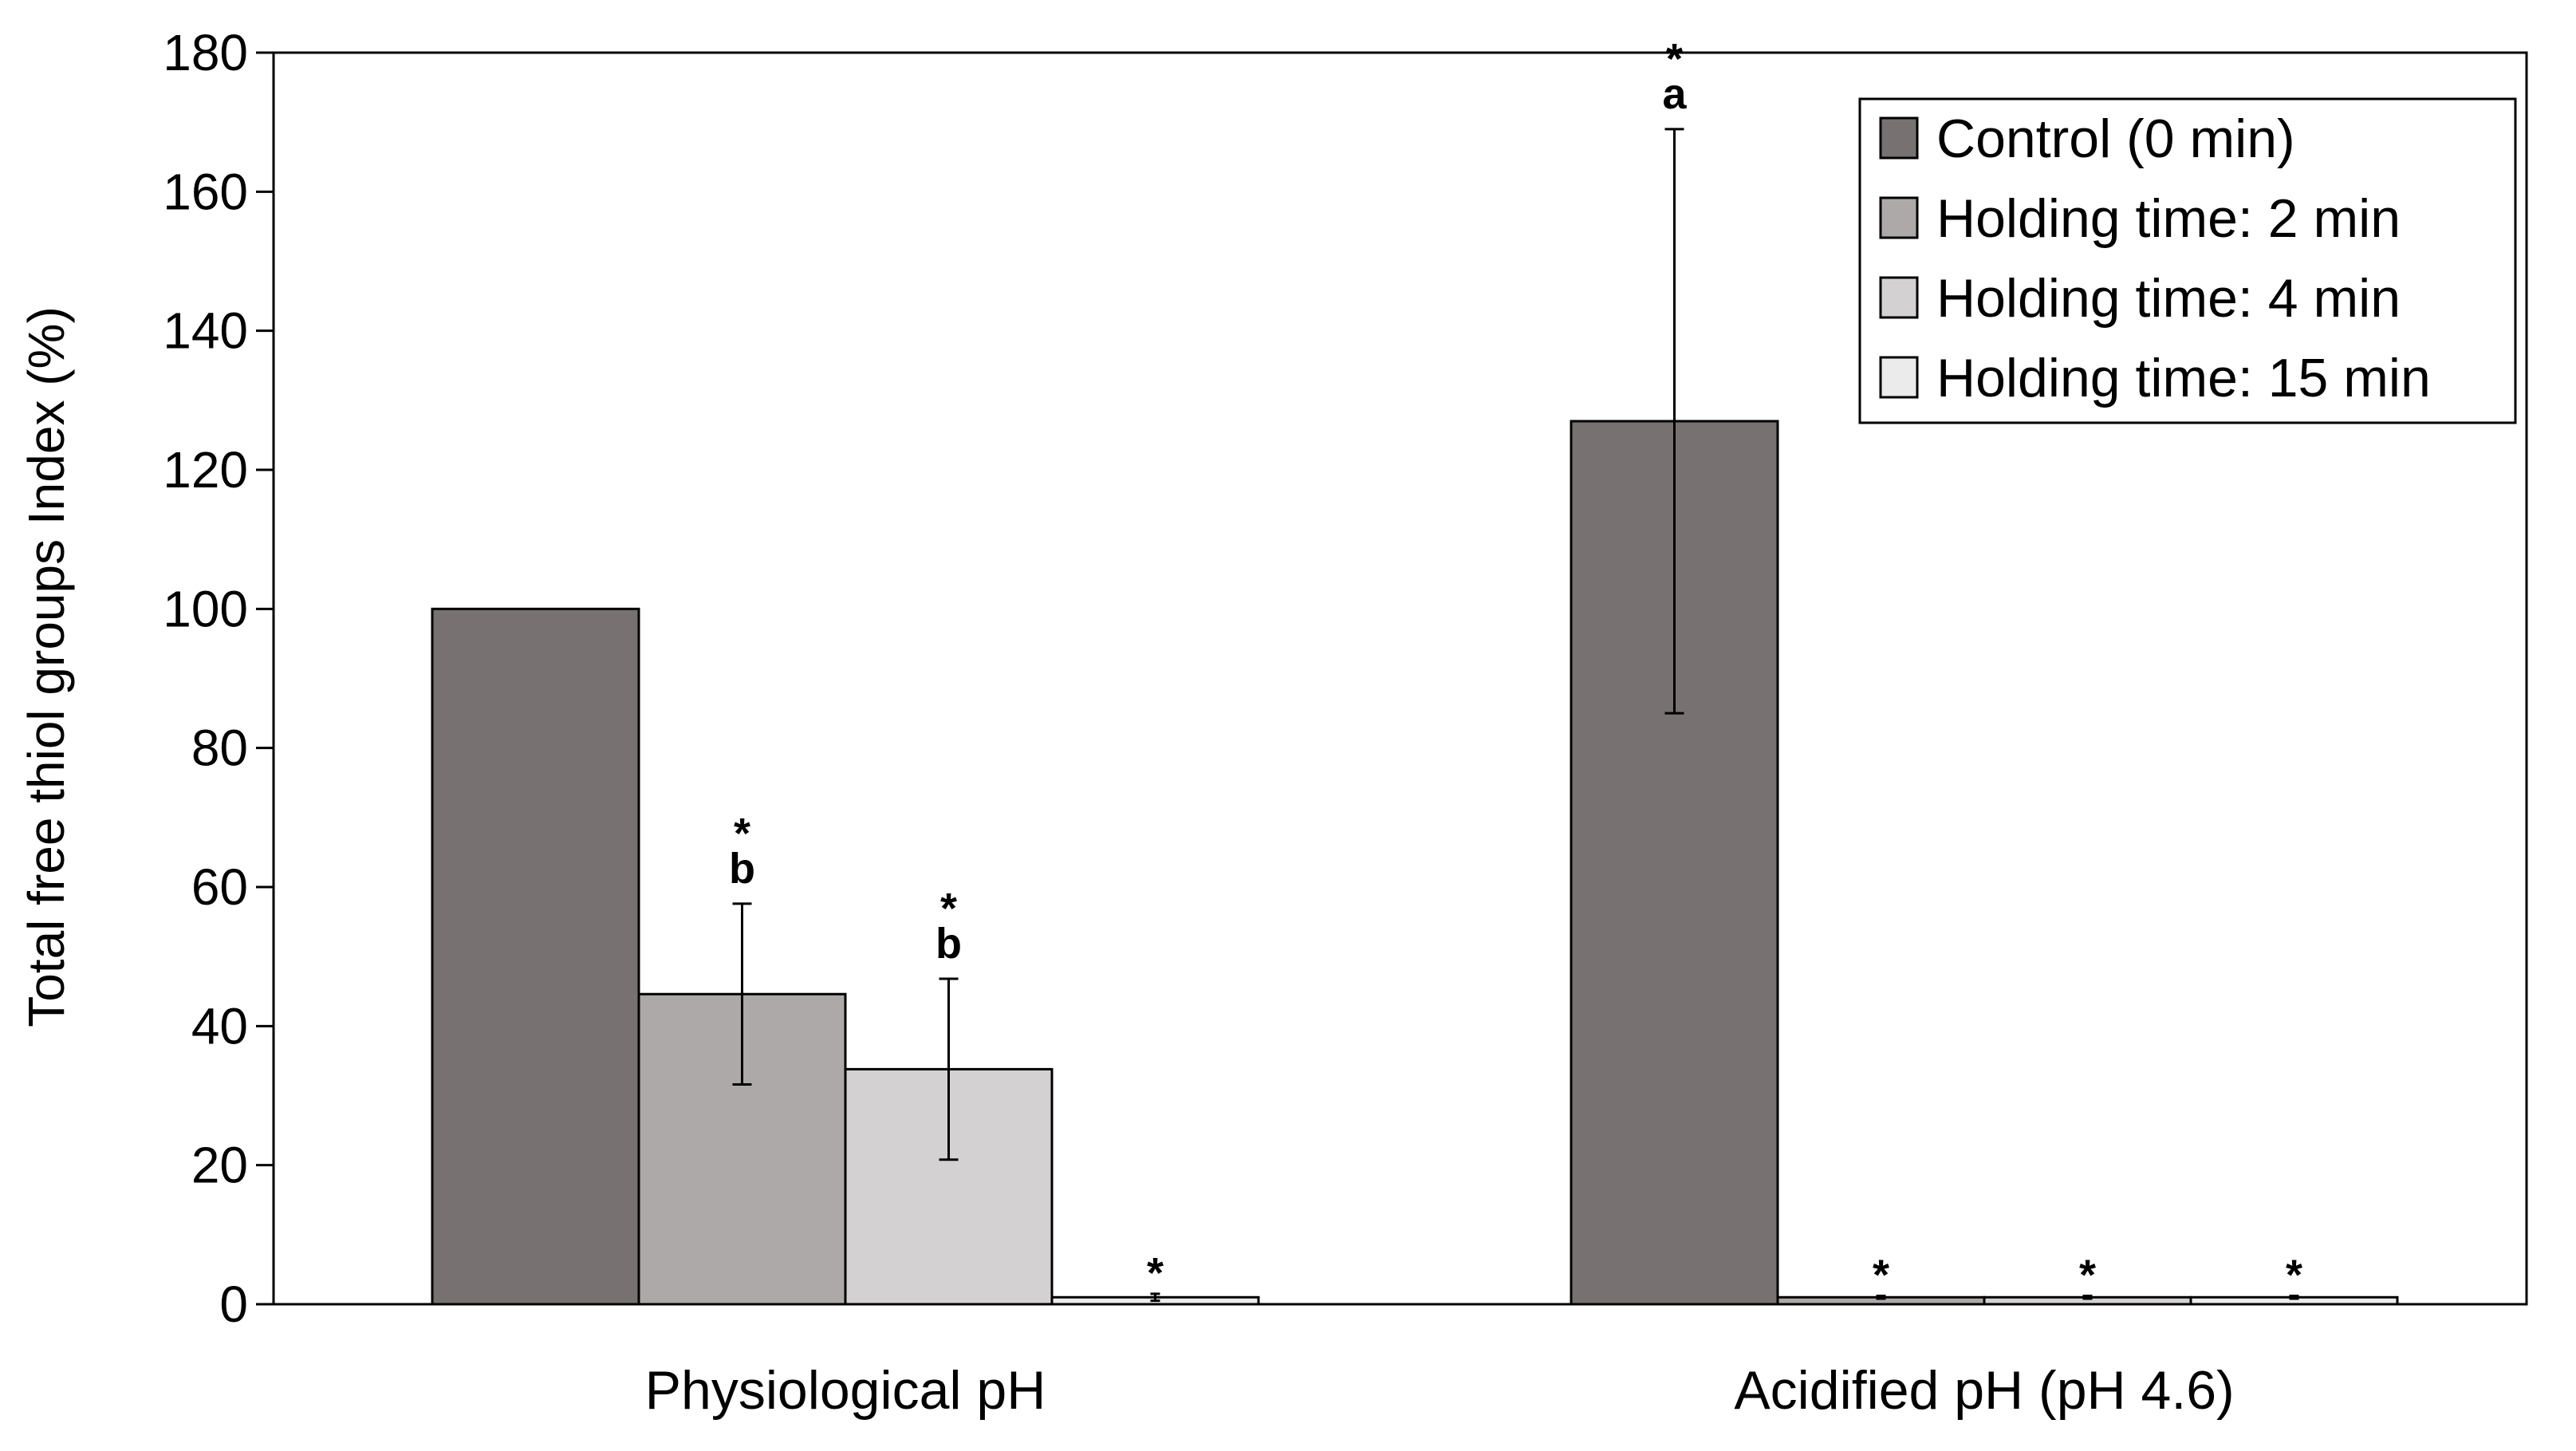 The width and height of the screenshot is (2576, 1451). I want to click on legend-box, so click(2187, 260).